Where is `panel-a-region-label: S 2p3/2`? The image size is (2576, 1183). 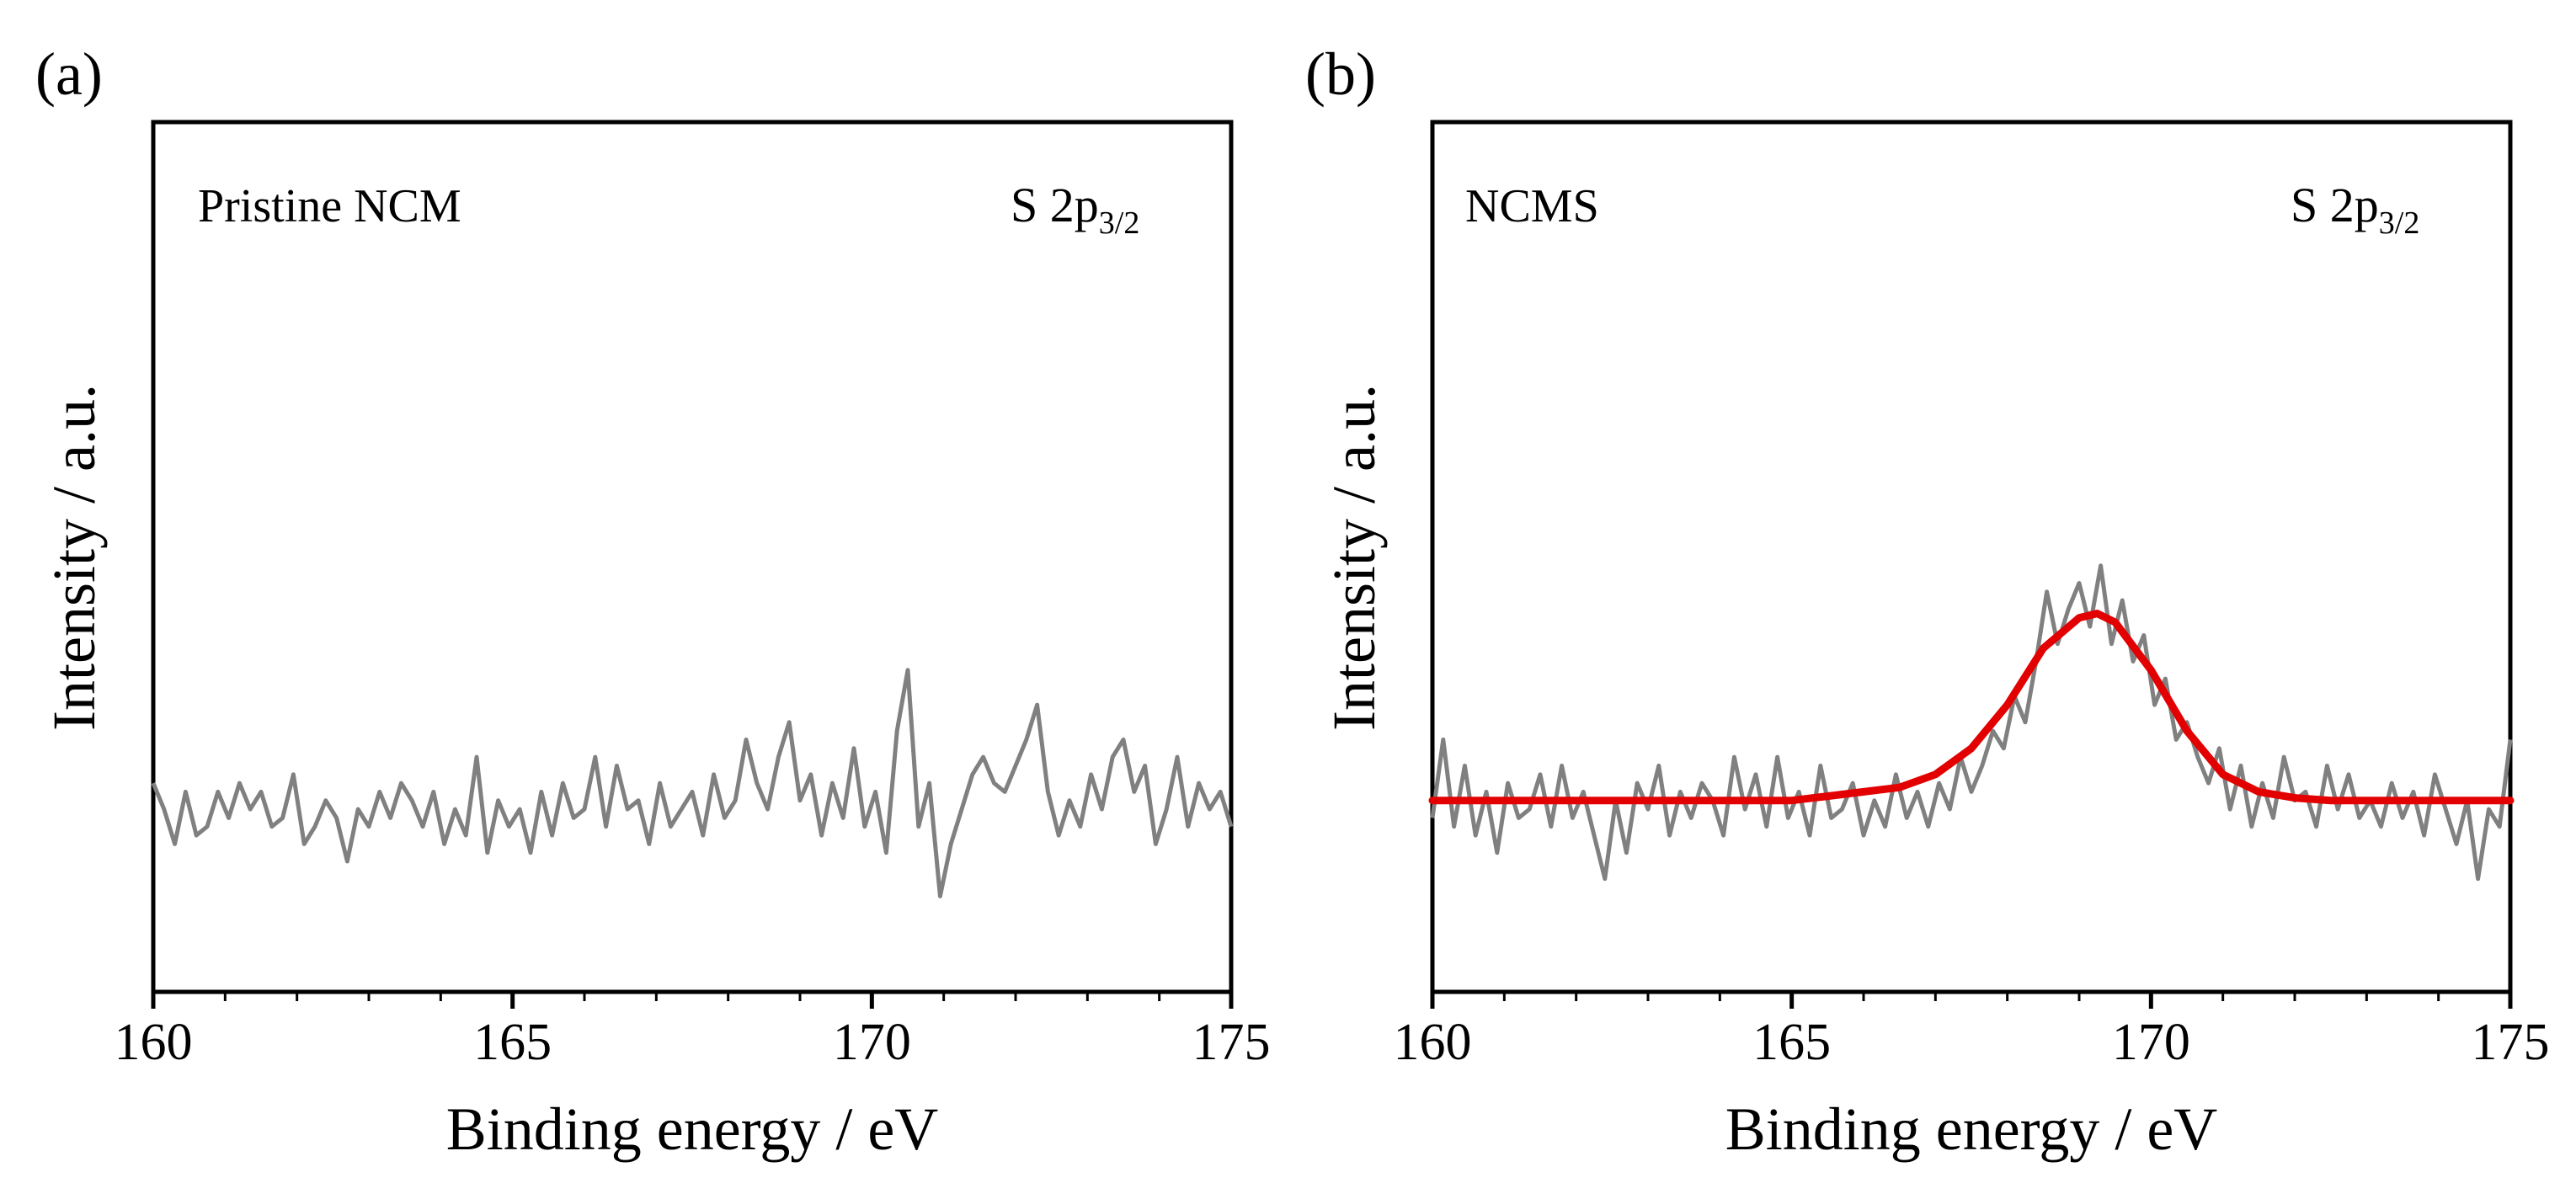
panel-a-region-label: S 2p3/2 is located at coordinates (1075, 209).